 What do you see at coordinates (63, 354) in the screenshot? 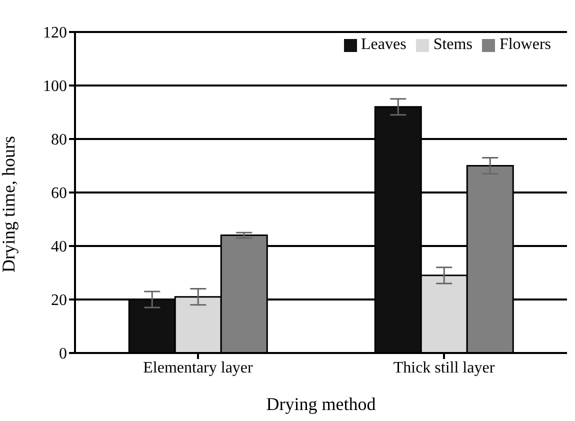
I see `y-tick-label: 0` at bounding box center [63, 354].